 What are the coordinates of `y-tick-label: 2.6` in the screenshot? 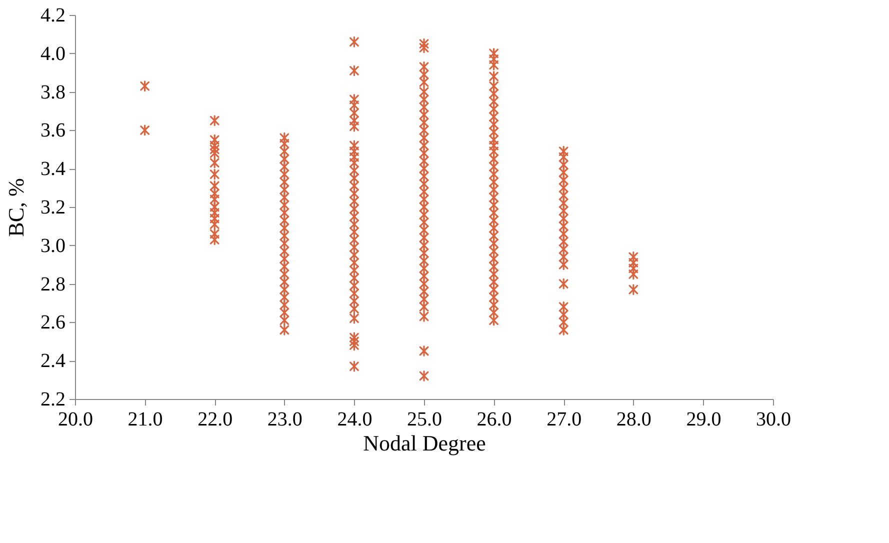 It's located at (53, 323).